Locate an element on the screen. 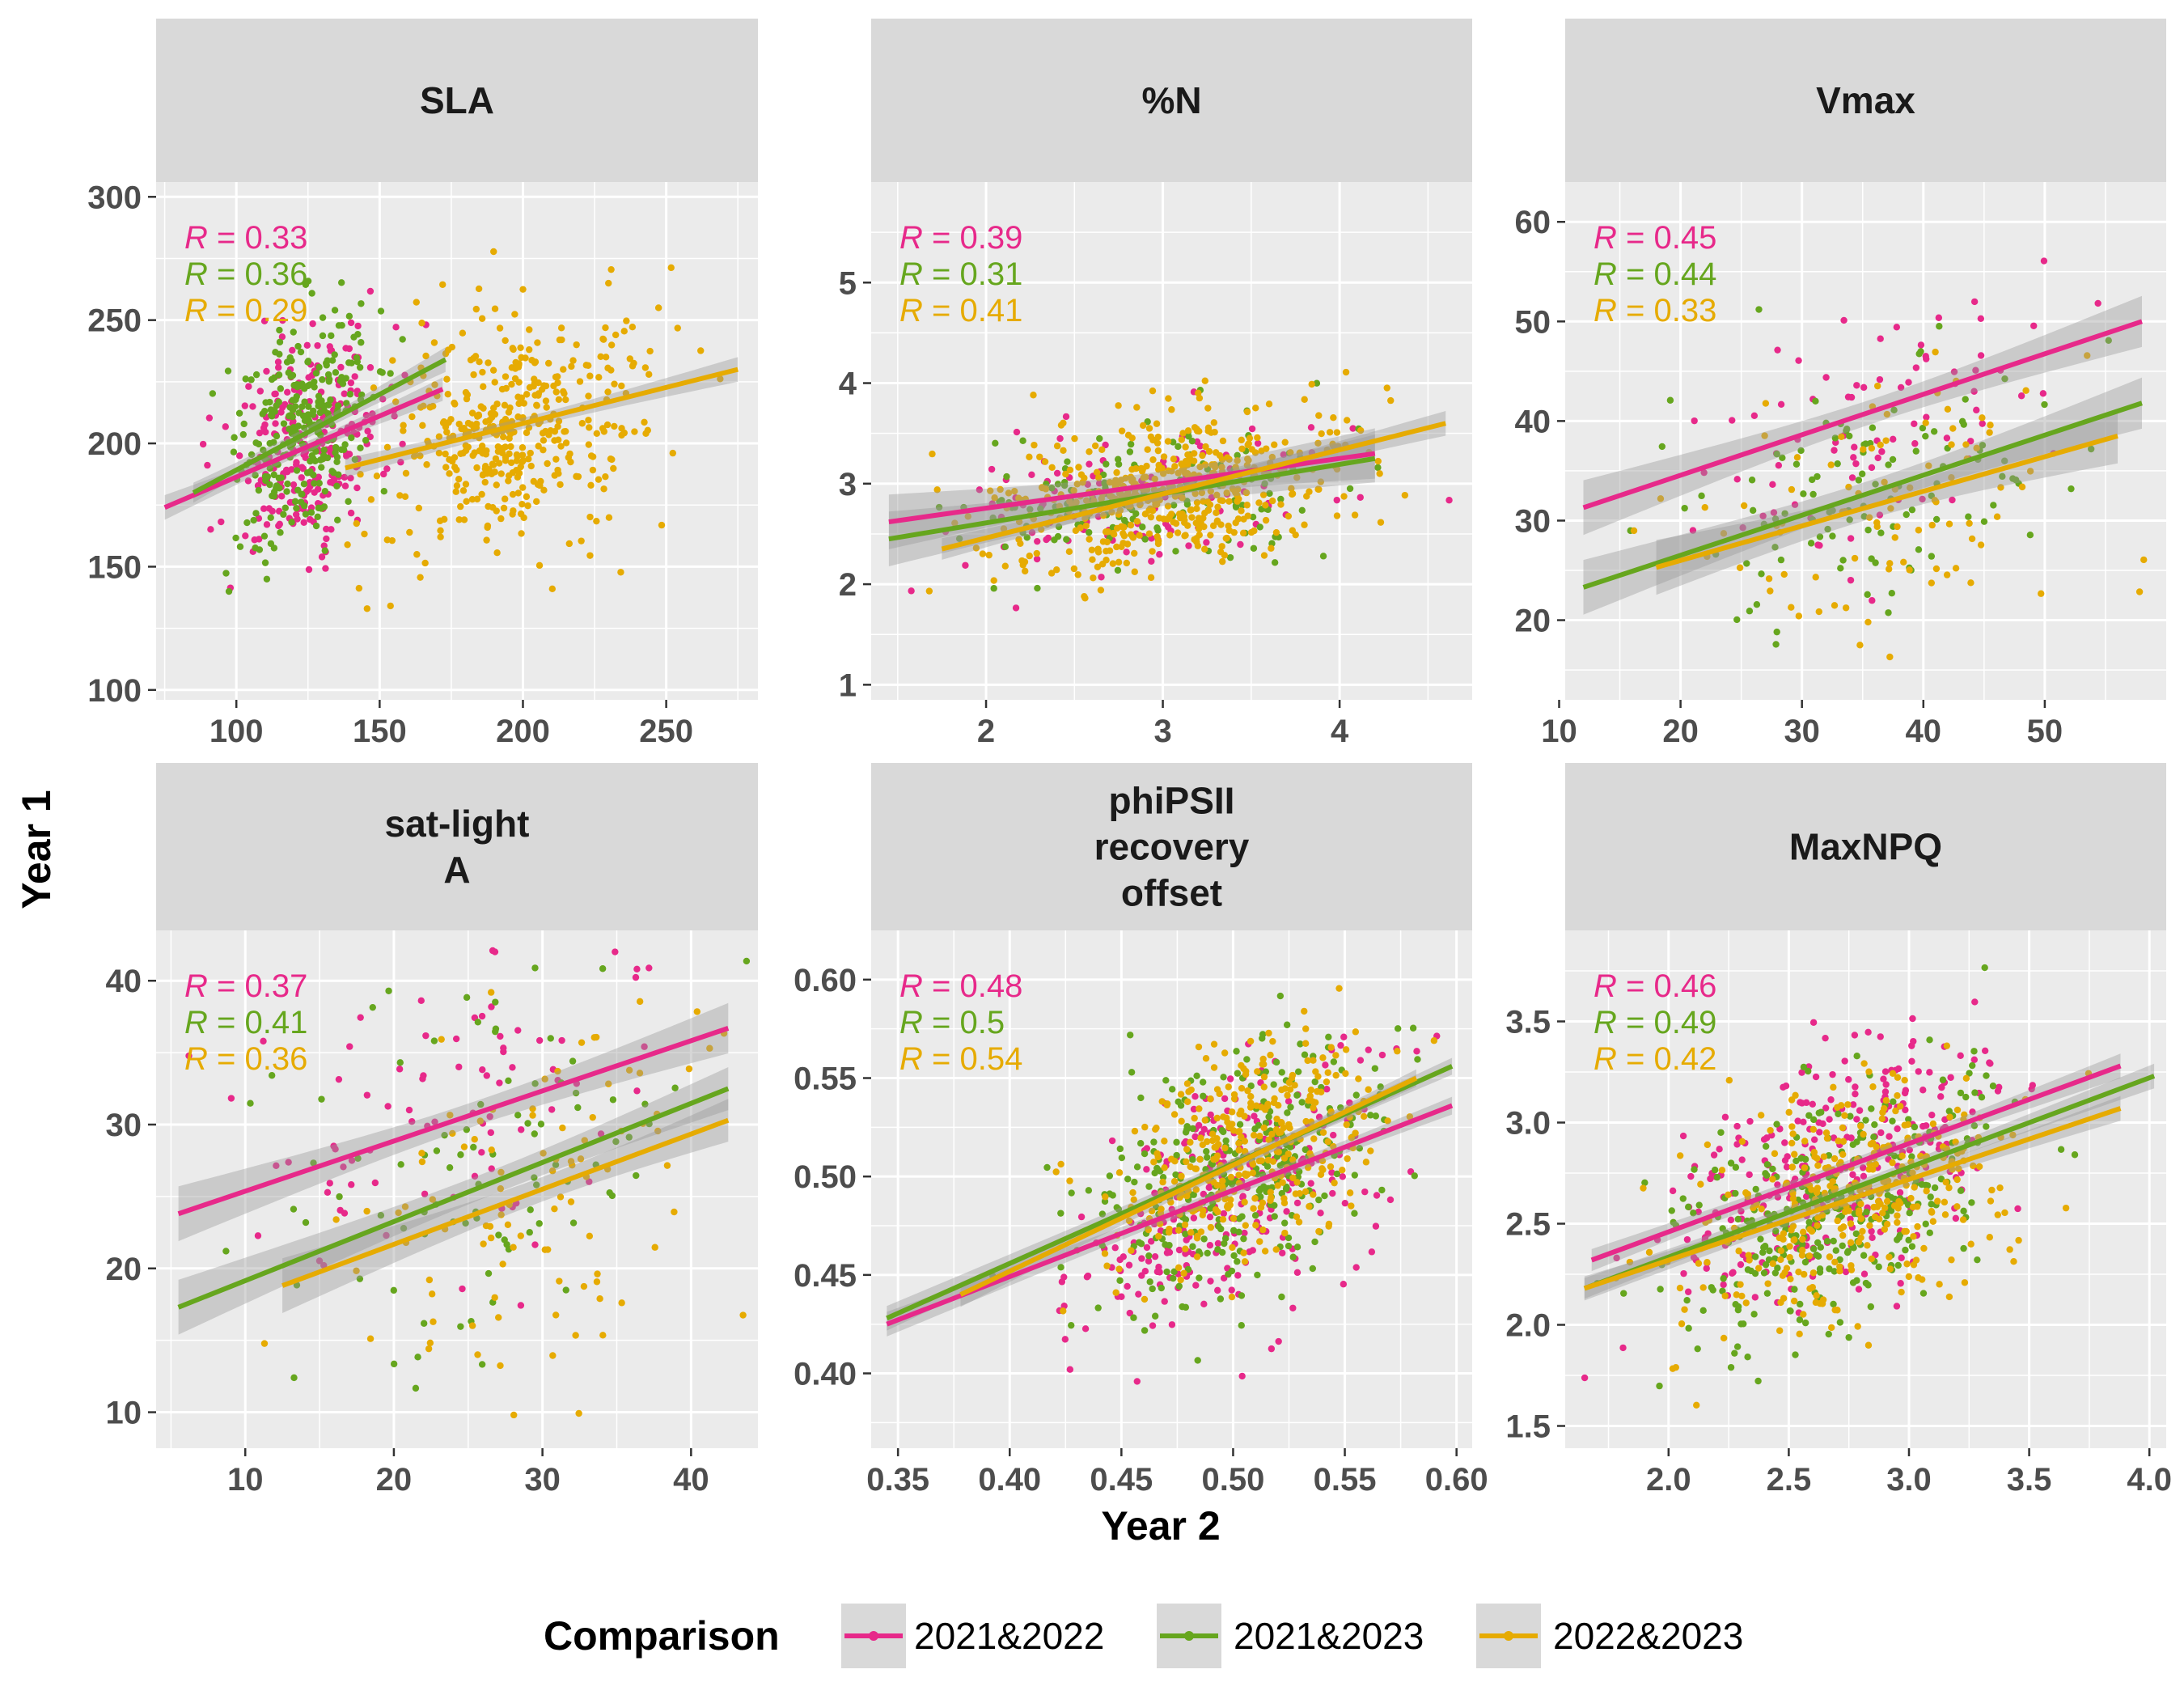 This screenshot has width=2184, height=1699. correlation-label: R = 0.45 is located at coordinates (1655, 238).